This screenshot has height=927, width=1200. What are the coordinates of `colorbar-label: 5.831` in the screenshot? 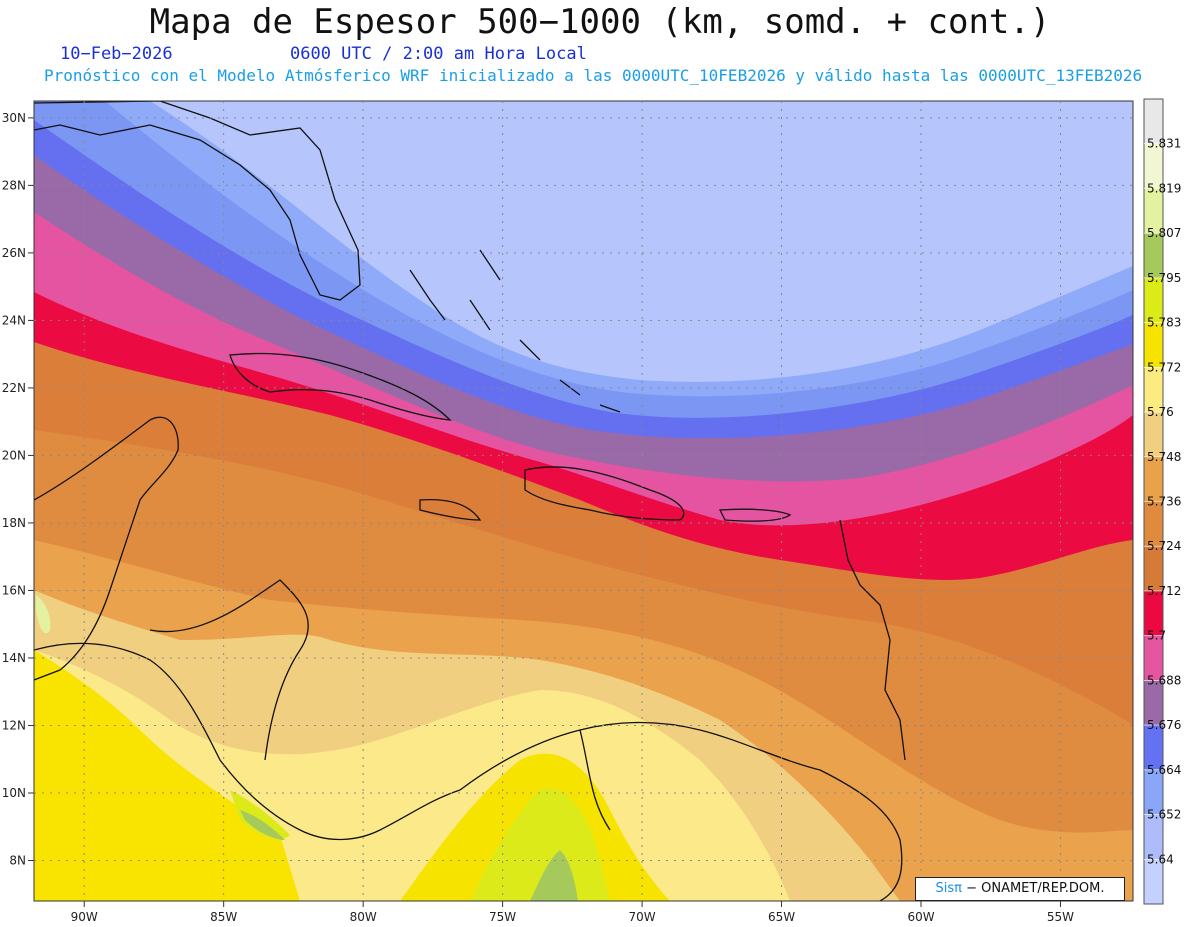 It's located at (1164, 144).